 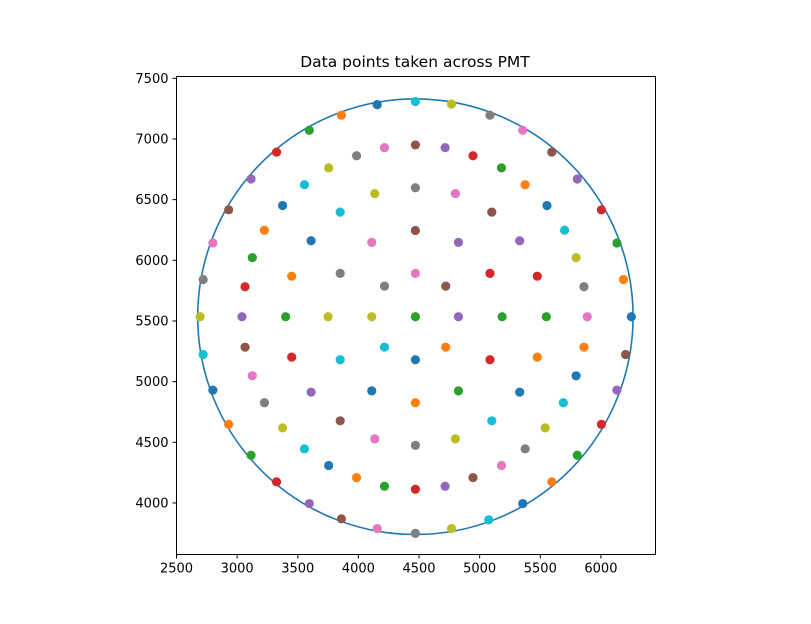 I want to click on x-tick-label: 4000, so click(x=358, y=569).